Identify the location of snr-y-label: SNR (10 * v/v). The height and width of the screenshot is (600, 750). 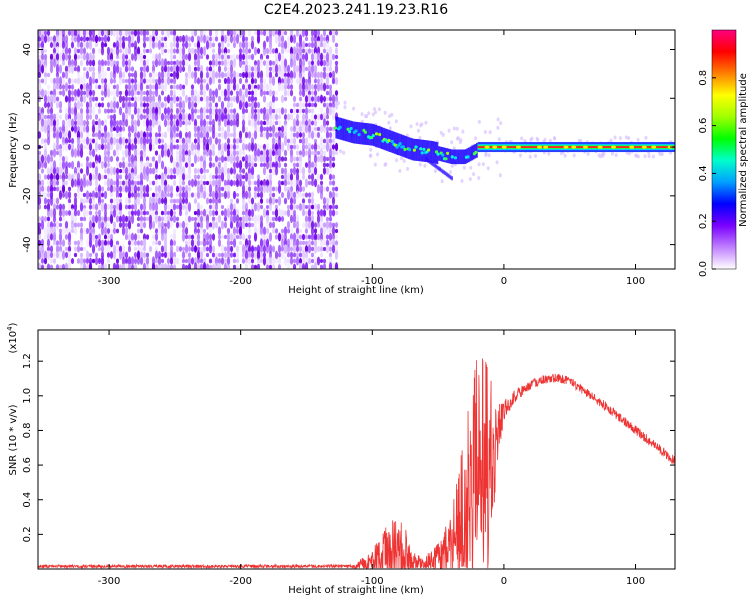
(13, 439).